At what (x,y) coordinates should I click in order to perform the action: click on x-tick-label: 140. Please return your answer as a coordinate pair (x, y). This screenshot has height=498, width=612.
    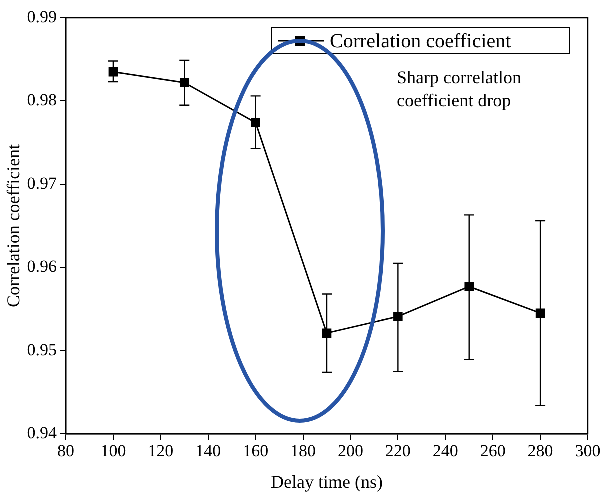
    Looking at the image, I should click on (209, 451).